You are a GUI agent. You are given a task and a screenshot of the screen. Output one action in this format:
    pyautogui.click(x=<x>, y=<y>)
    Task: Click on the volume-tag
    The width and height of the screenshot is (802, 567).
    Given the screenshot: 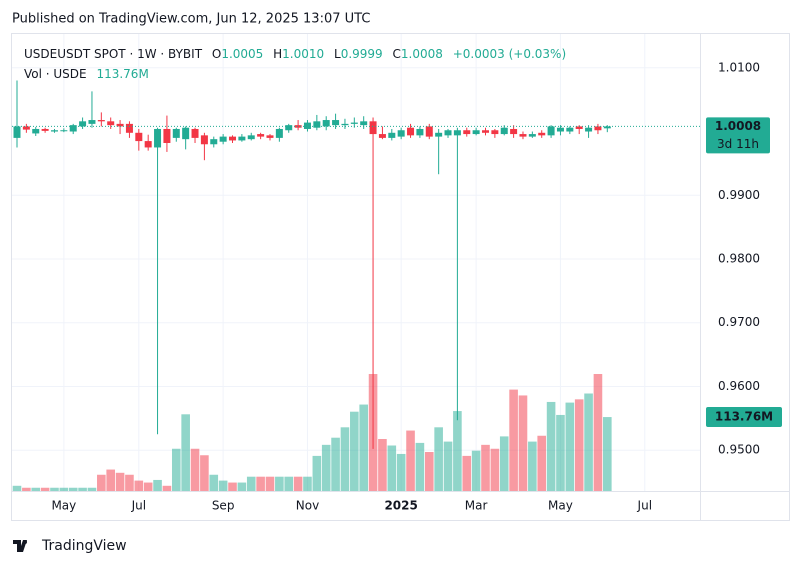 What is the action you would take?
    pyautogui.click(x=744, y=417)
    